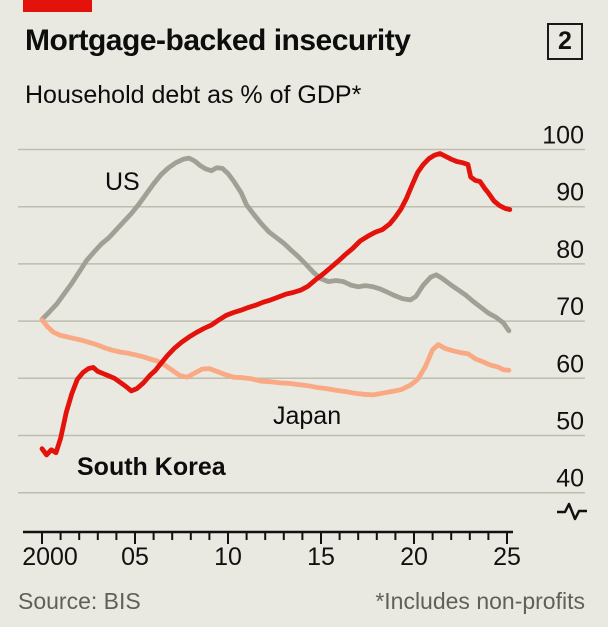 The width and height of the screenshot is (608, 627). Describe the element at coordinates (572, 511) in the screenshot. I see `axis-break-icon` at that location.